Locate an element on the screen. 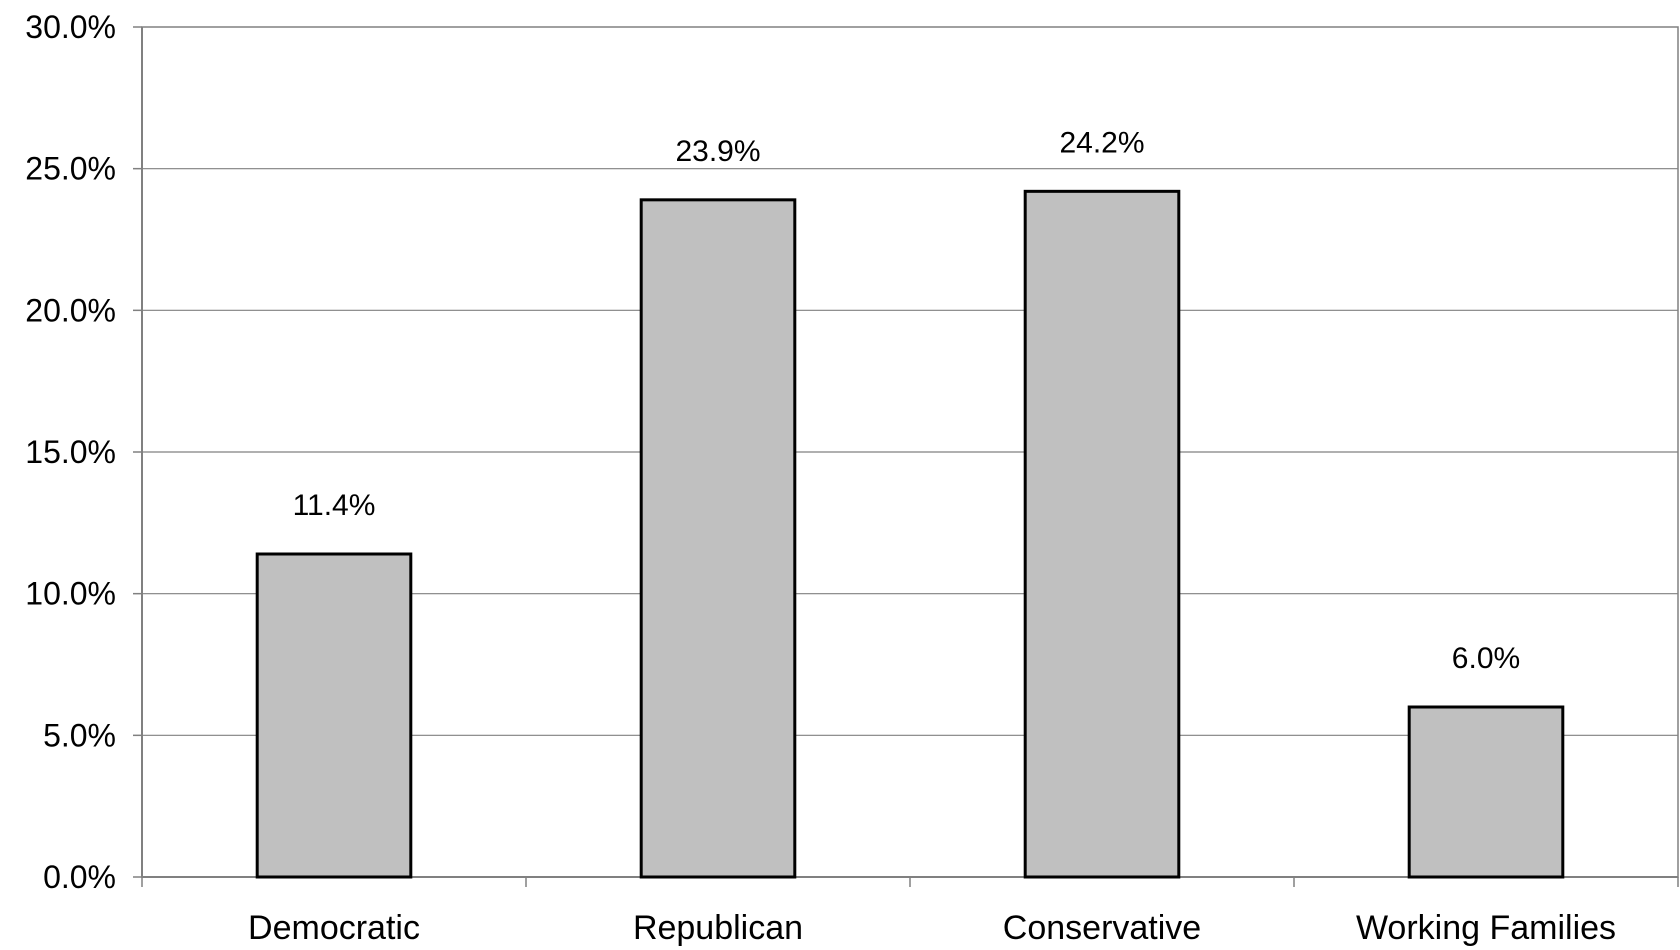 The height and width of the screenshot is (950, 1680). data-label: 6.0% is located at coordinates (1486, 658).